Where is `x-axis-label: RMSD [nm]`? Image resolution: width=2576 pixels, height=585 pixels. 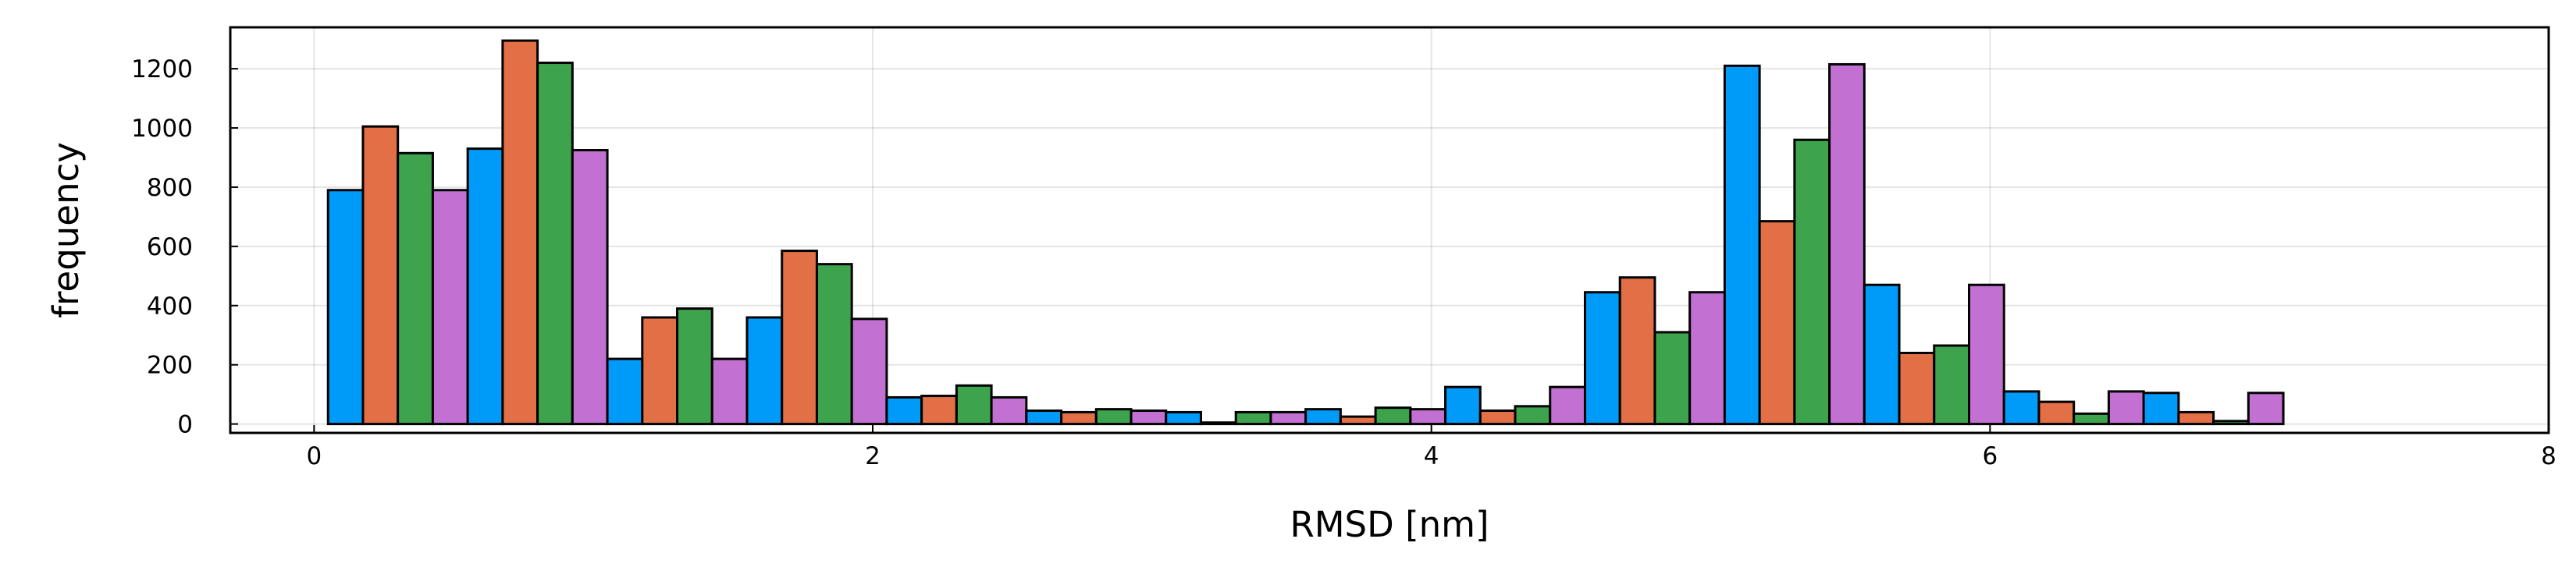
x-axis-label: RMSD [nm] is located at coordinates (1389, 524).